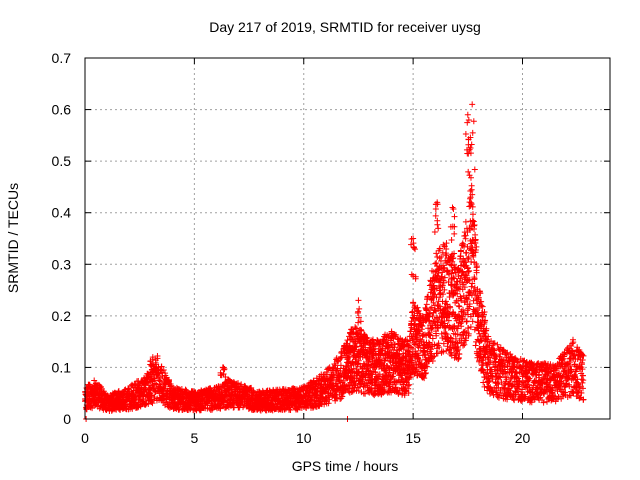  Describe the element at coordinates (62, 213) in the screenshot. I see `y-tick-label: 0.4` at that location.